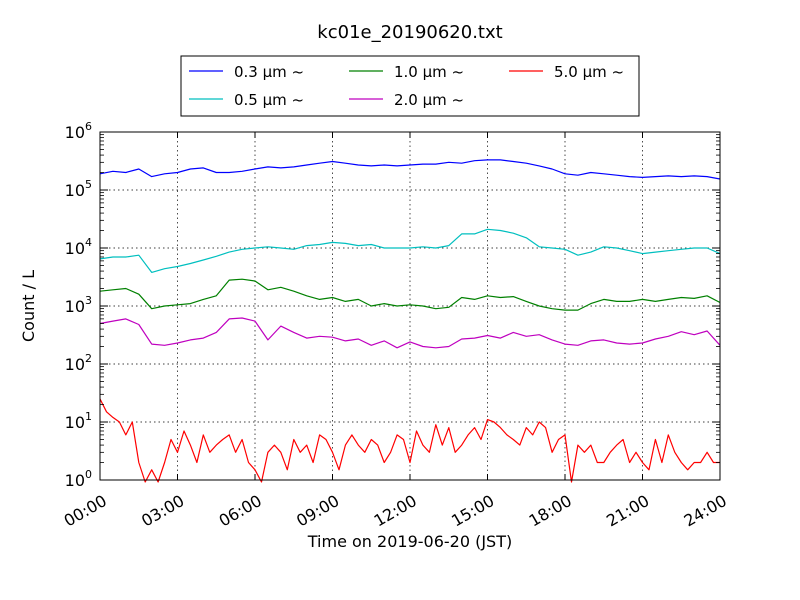  I want to click on legend-item-0p5: 0.5 μm ~, so click(246, 100).